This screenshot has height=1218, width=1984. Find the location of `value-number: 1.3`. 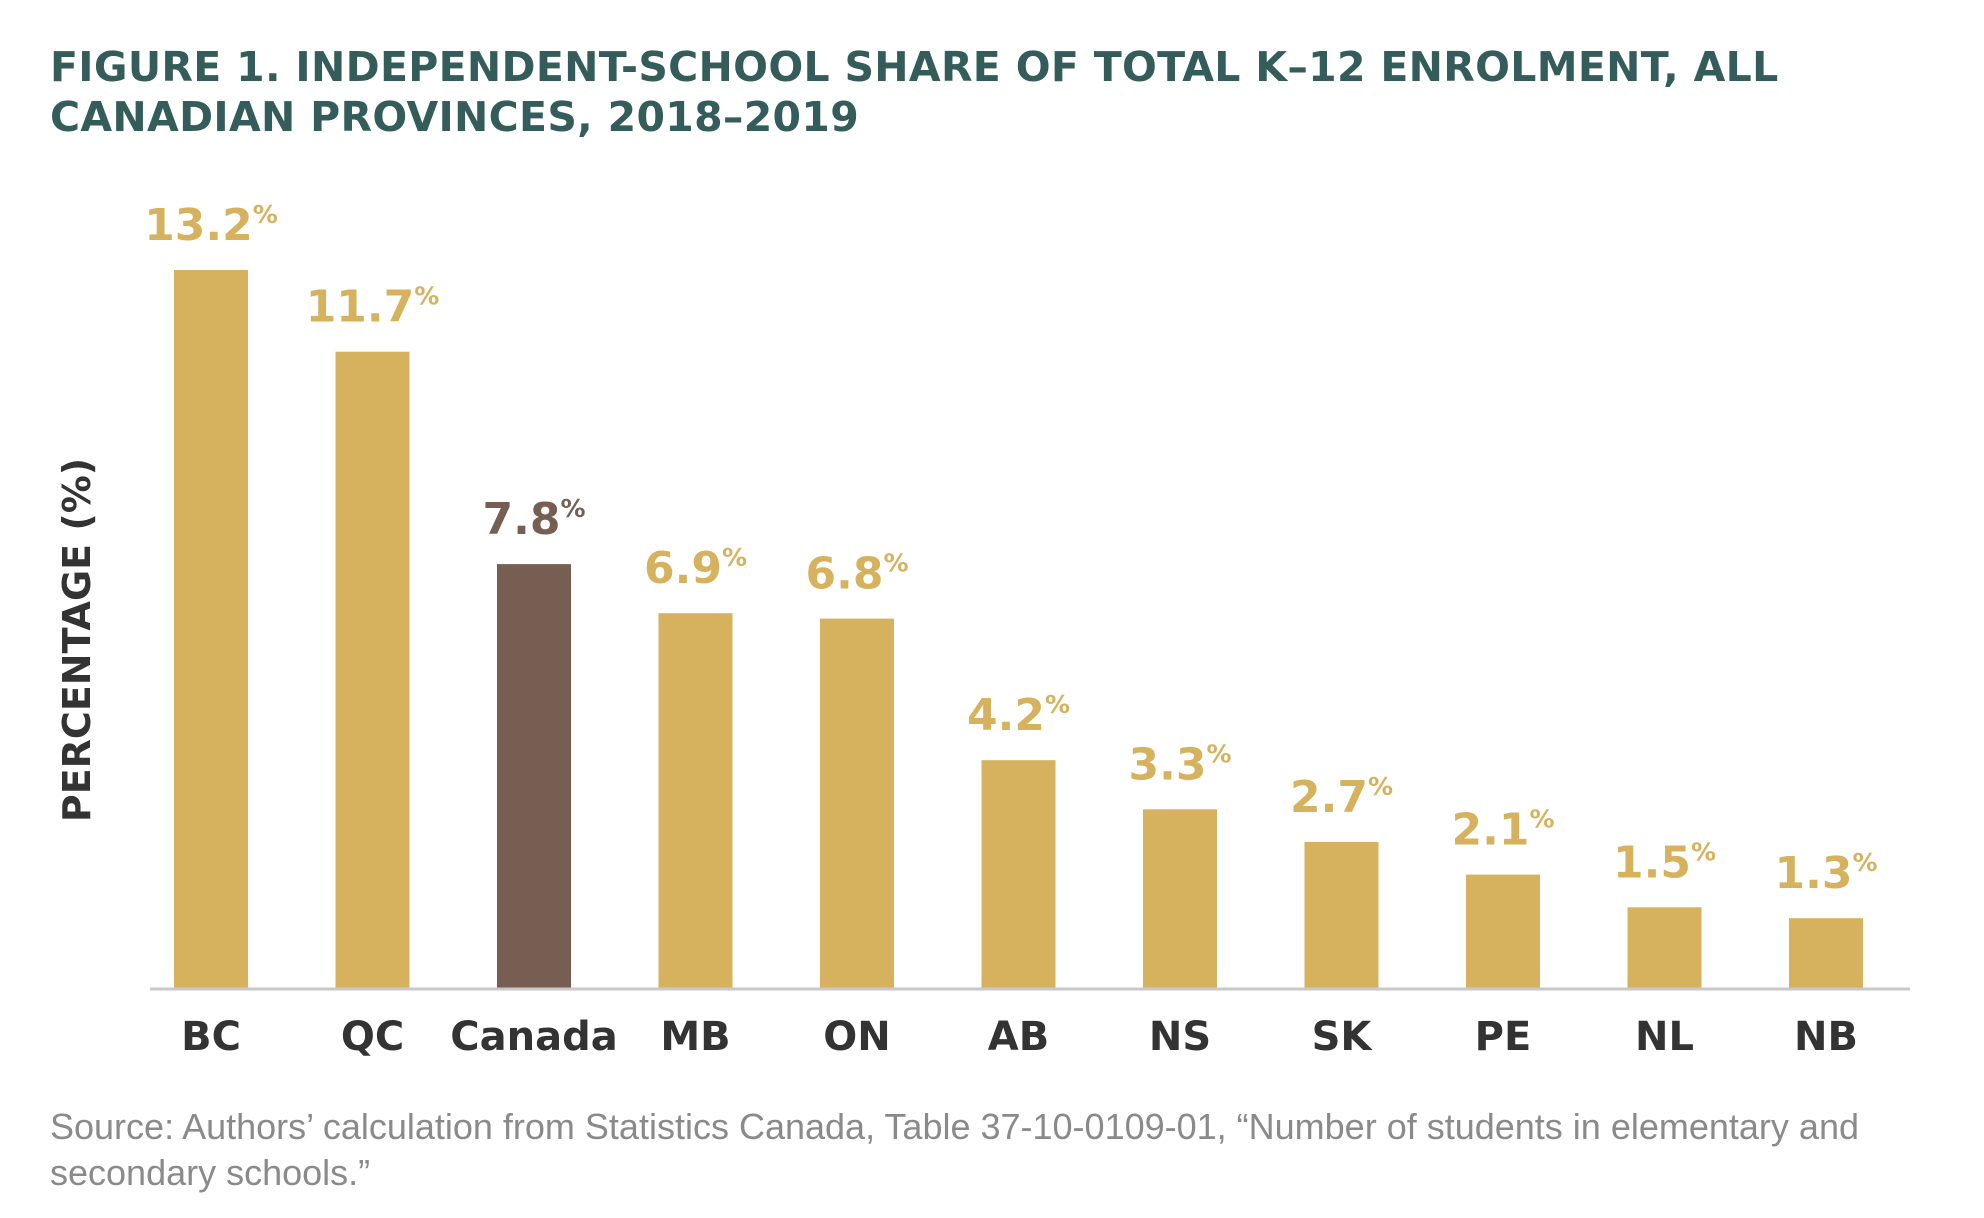

value-number: 1.3 is located at coordinates (1813, 873).